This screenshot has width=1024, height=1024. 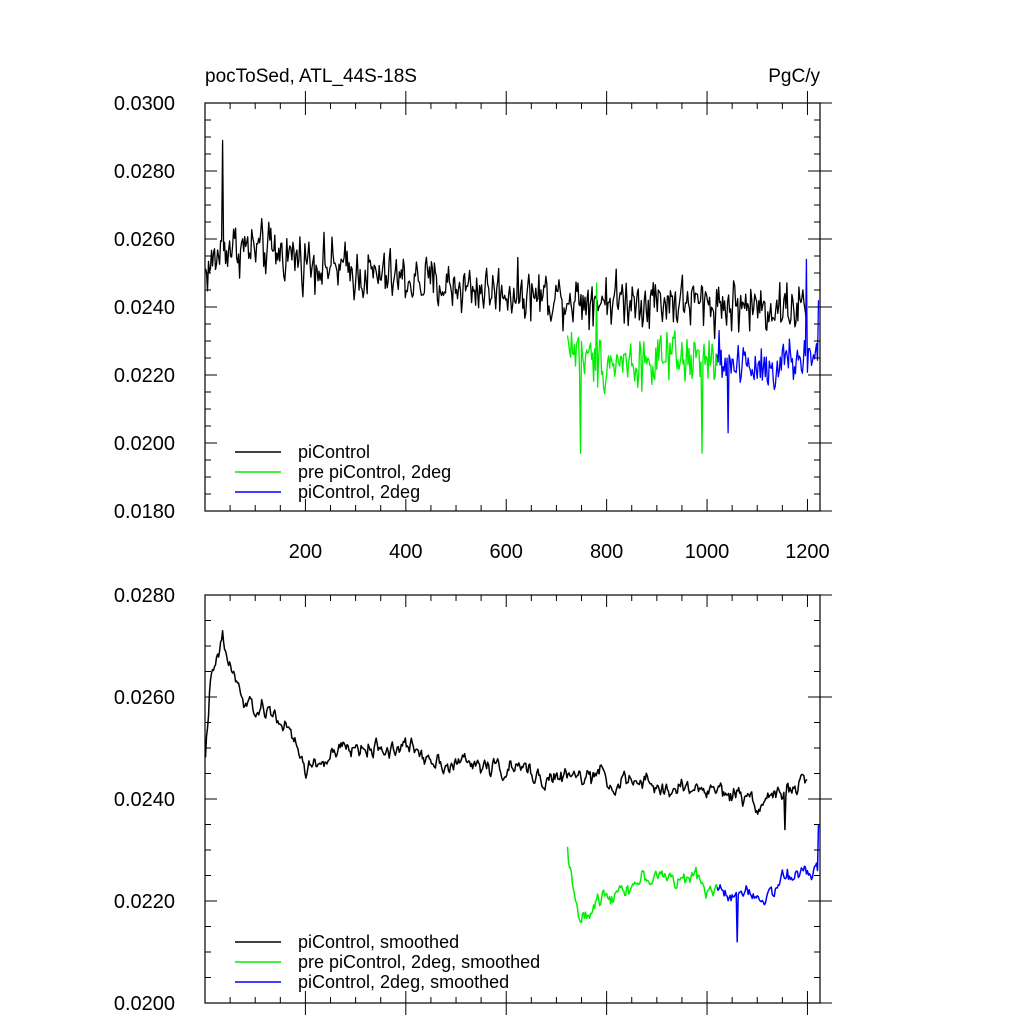 What do you see at coordinates (794, 76) in the screenshot?
I see `top-panel-units: PgC/y` at bounding box center [794, 76].